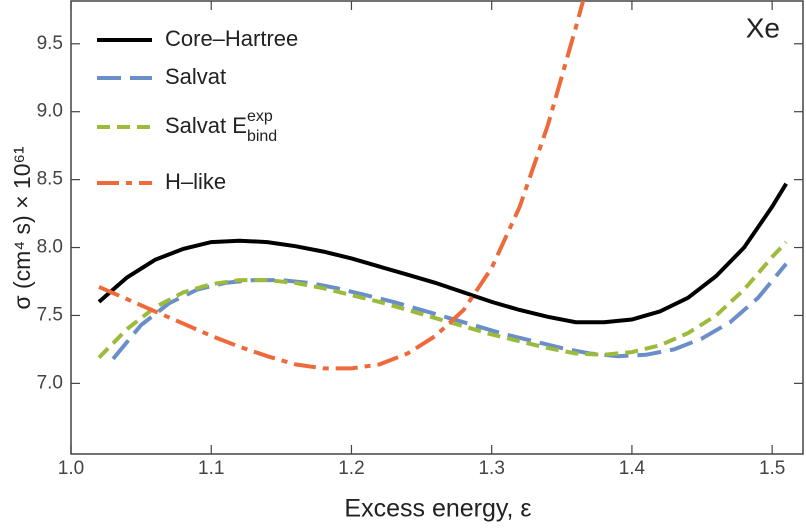 Image resolution: width=806 pixels, height=530 pixels. I want to click on legend-label: H–like, so click(195, 181).